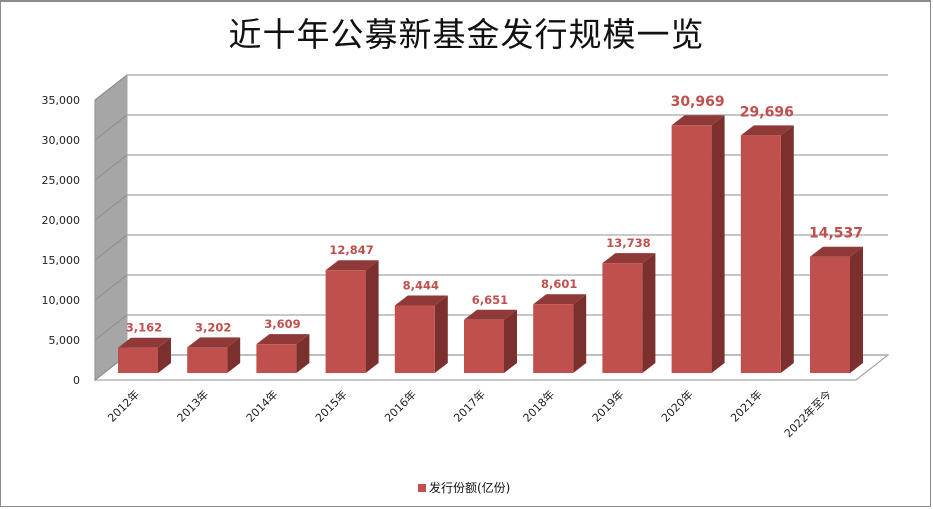  Describe the element at coordinates (261, 405) in the screenshot. I see `x-tick-label: 2014年` at that location.